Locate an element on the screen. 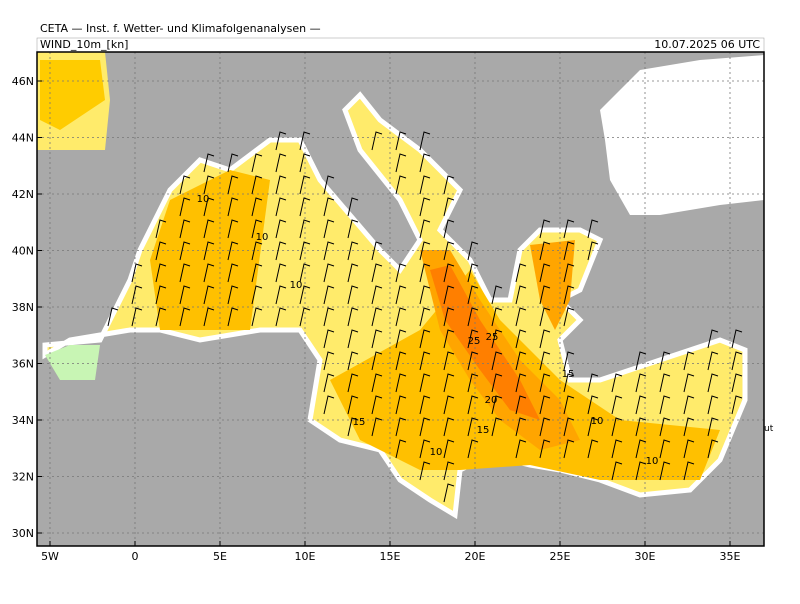  edge-text: ut is located at coordinates (769, 429).